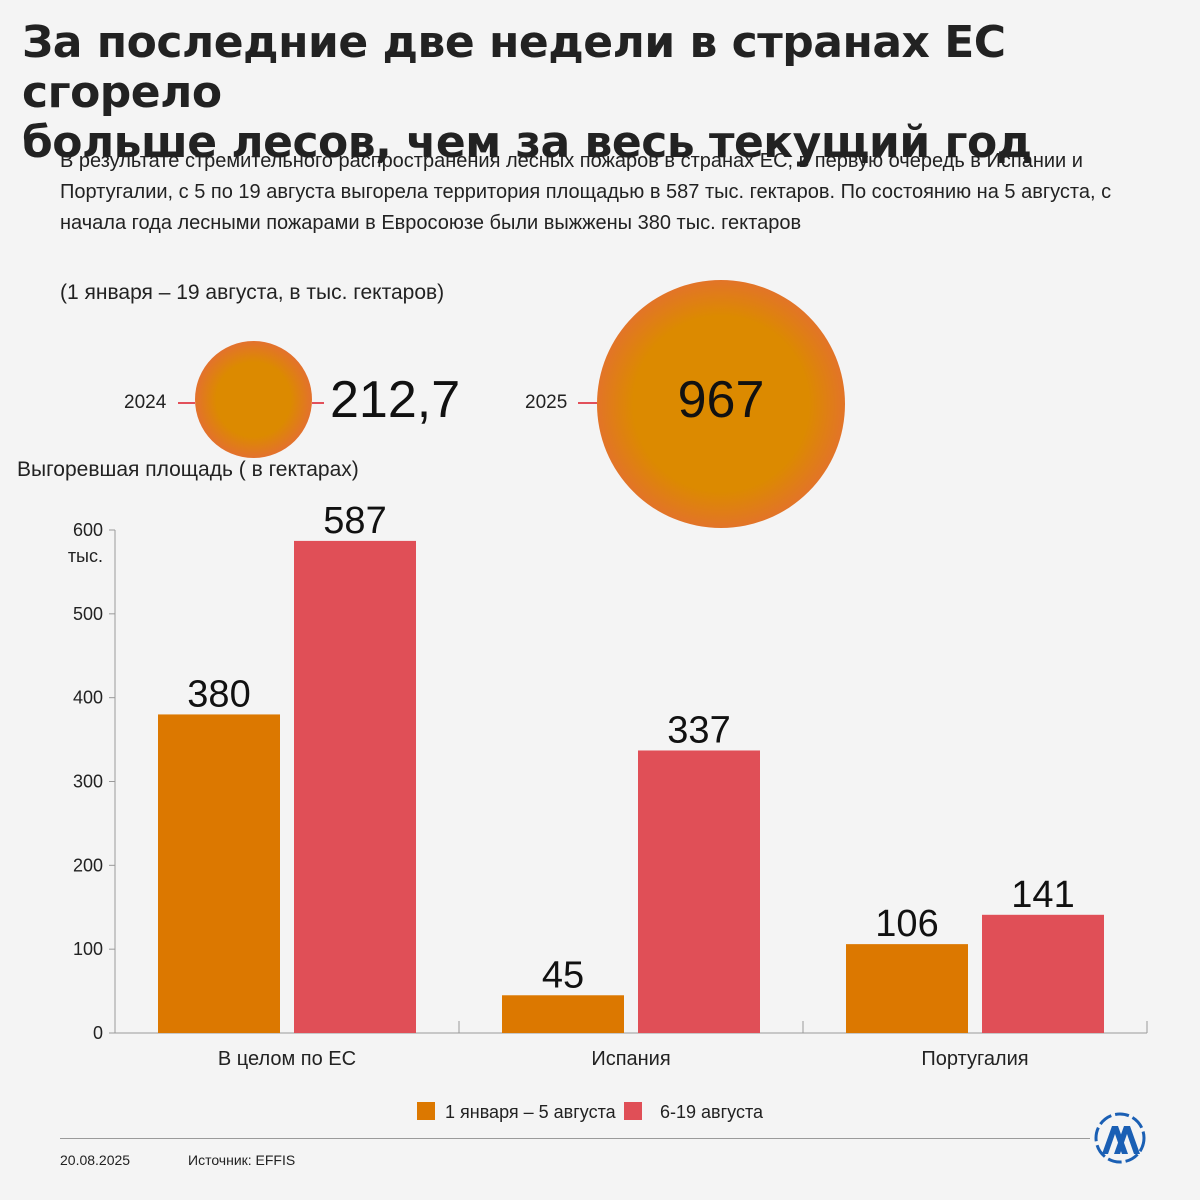  Describe the element at coordinates (712, 1112) in the screenshot. I see `legend-label-aug6-19: 6-19 августа` at that location.